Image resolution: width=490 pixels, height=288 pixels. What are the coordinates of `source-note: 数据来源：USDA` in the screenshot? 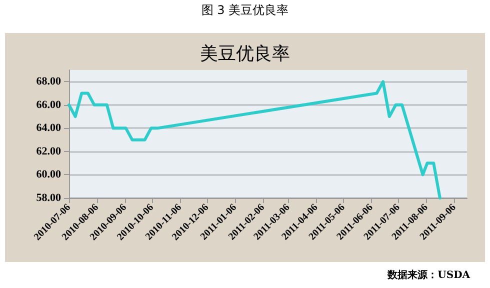 It's located at (429, 275).